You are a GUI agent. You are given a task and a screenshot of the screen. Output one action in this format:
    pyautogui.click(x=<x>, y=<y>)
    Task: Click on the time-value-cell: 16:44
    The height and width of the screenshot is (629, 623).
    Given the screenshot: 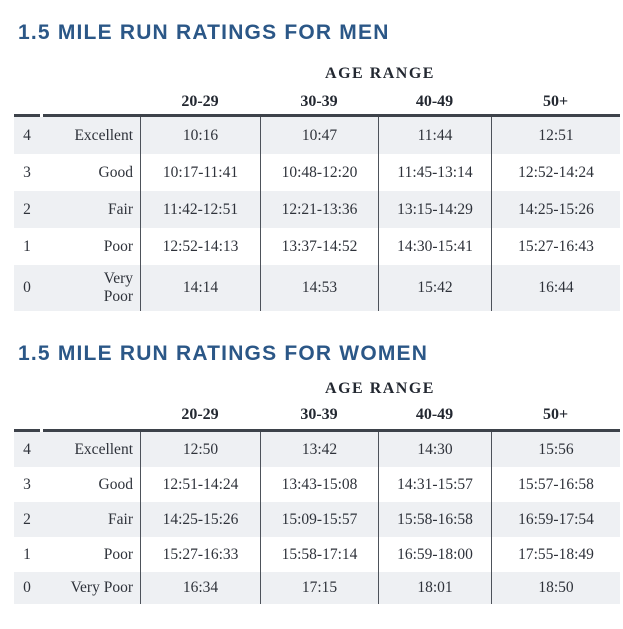 What is the action you would take?
    pyautogui.click(x=555, y=288)
    